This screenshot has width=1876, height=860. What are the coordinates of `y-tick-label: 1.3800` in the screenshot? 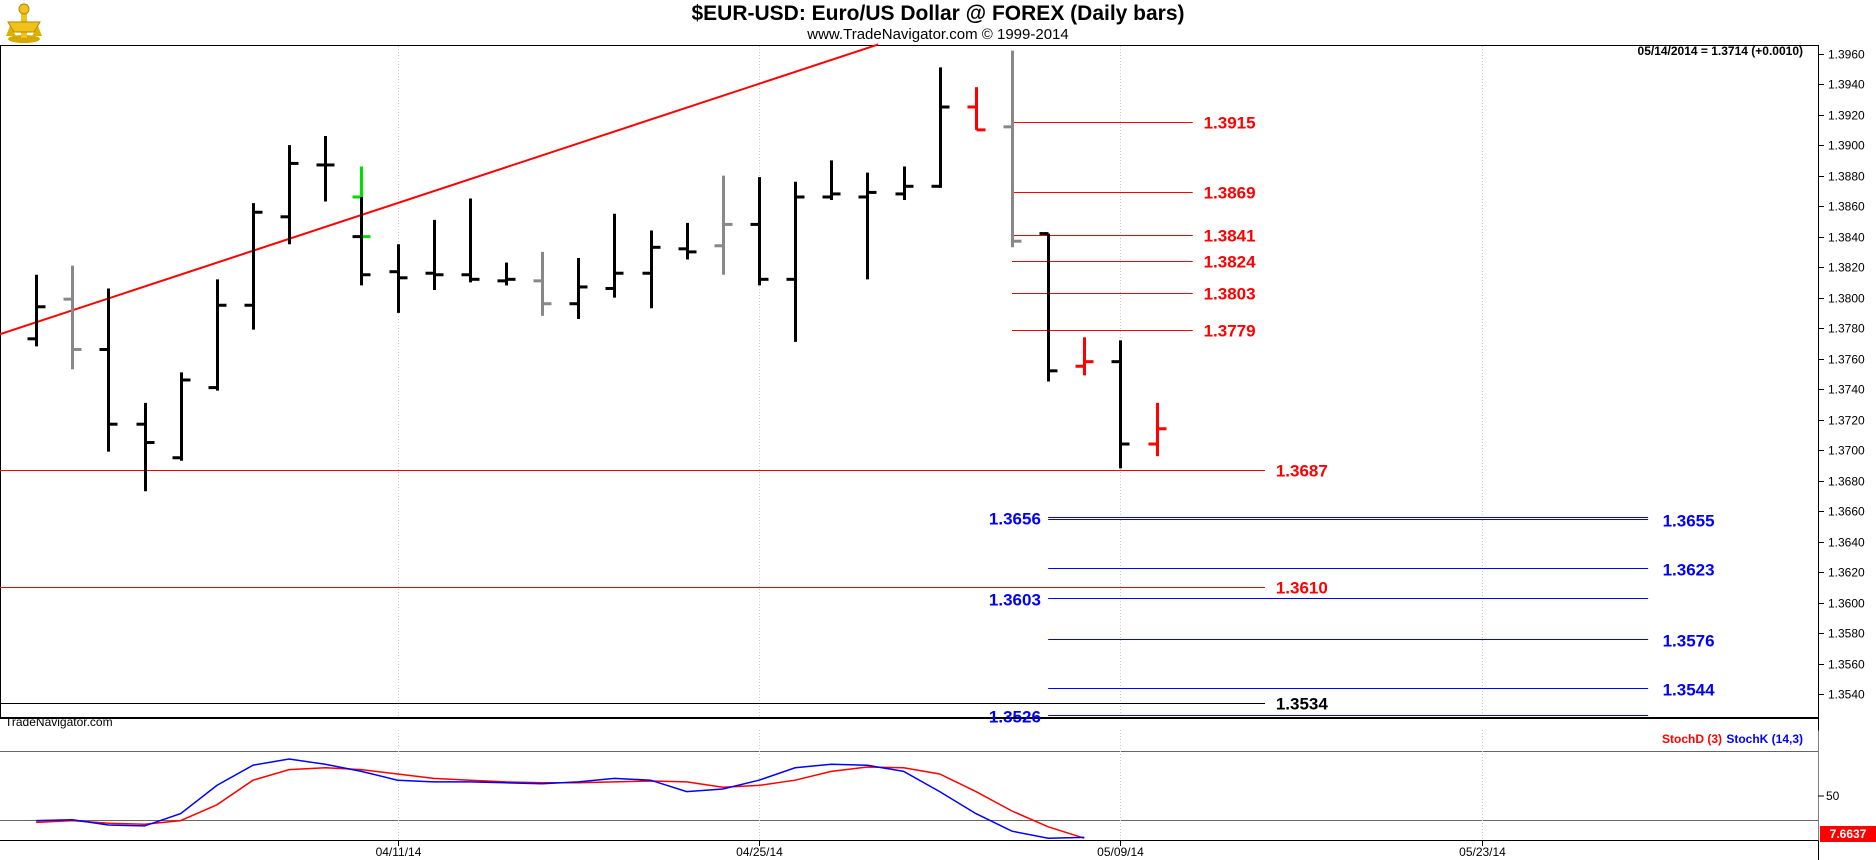 It's located at (1846, 299).